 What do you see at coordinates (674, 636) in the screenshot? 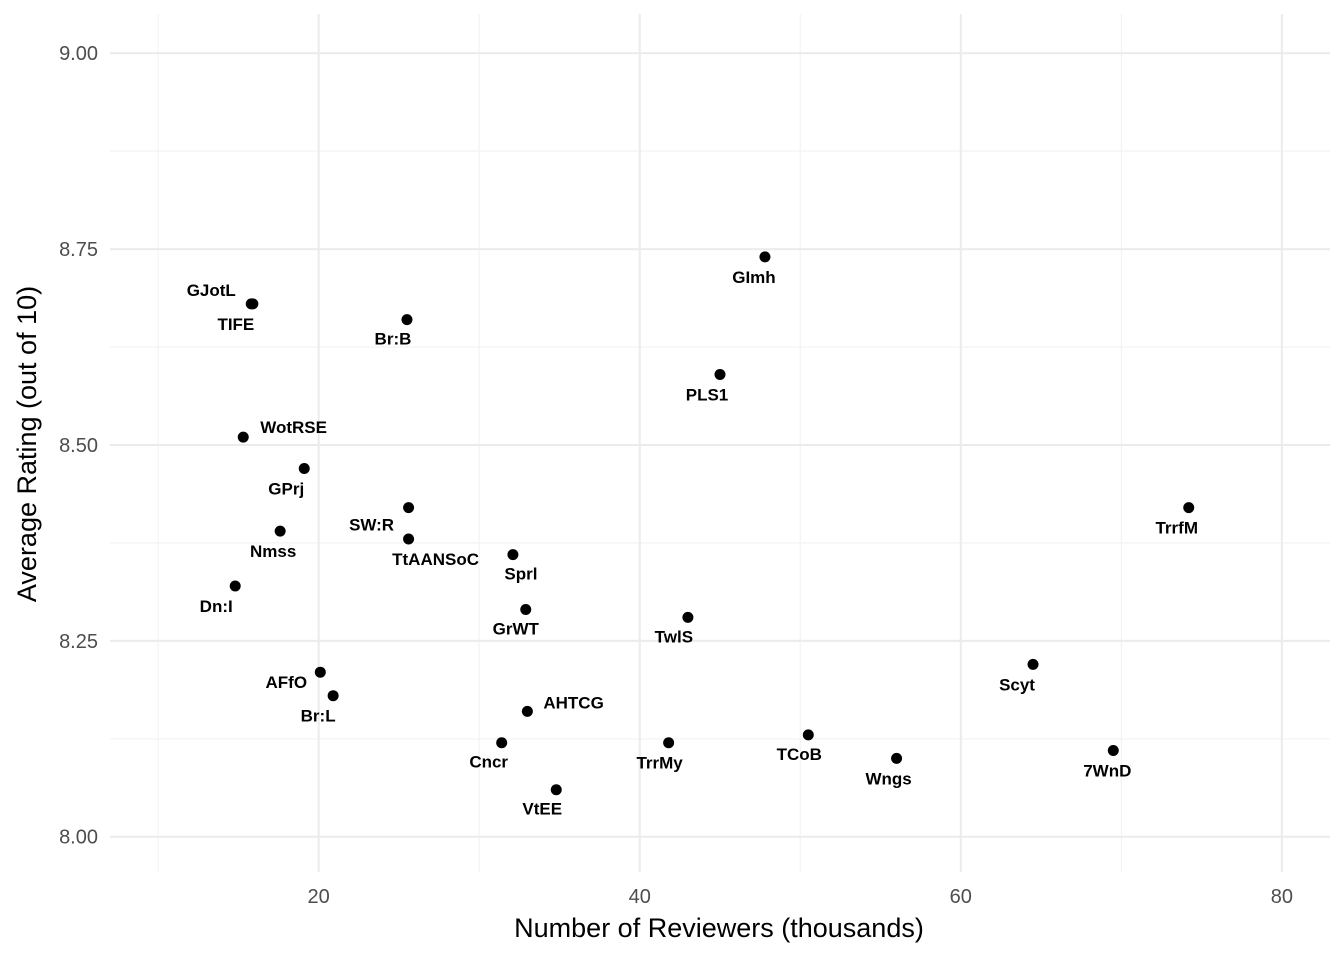
I see `point-label: TwlS` at bounding box center [674, 636].